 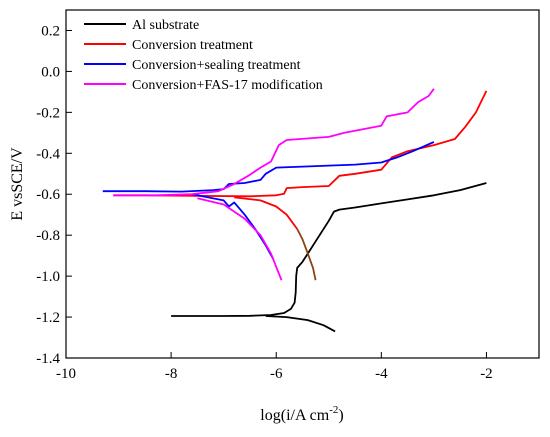 I want to click on x-tick-label: -6, so click(x=276, y=374).